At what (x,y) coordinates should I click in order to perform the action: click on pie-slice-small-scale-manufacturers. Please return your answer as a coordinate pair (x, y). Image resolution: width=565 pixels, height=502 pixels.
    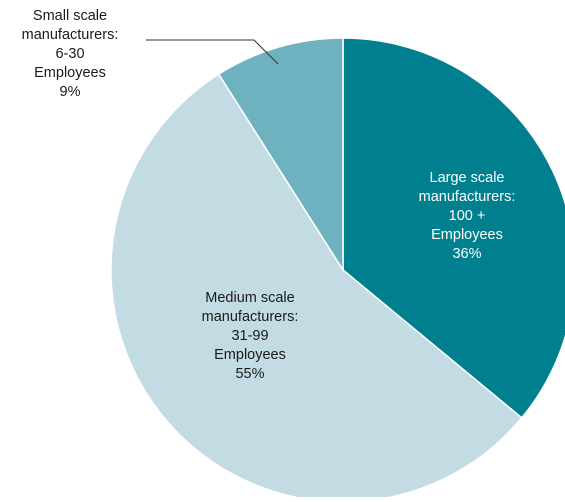
    Looking at the image, I should click on (280, 155).